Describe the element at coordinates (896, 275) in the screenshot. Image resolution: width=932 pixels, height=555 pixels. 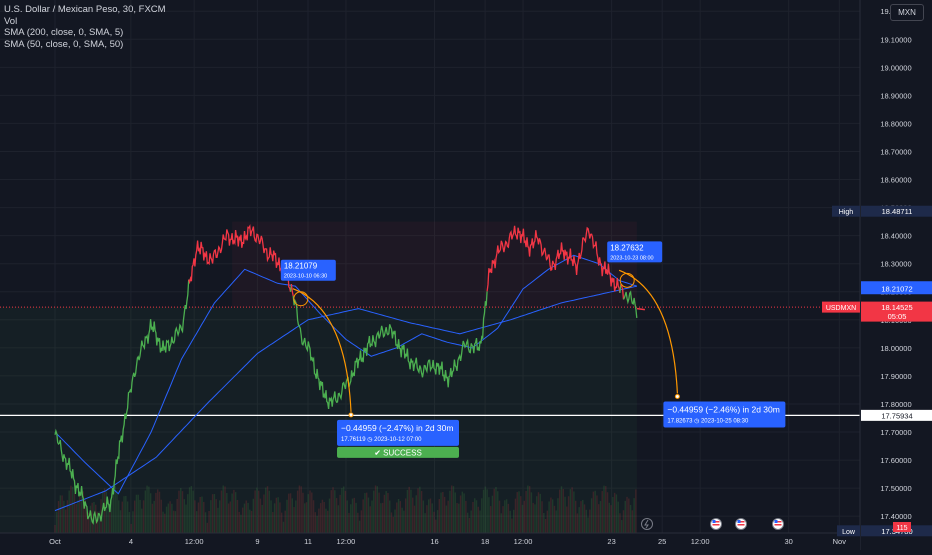
I see `price-axis-panel` at that location.